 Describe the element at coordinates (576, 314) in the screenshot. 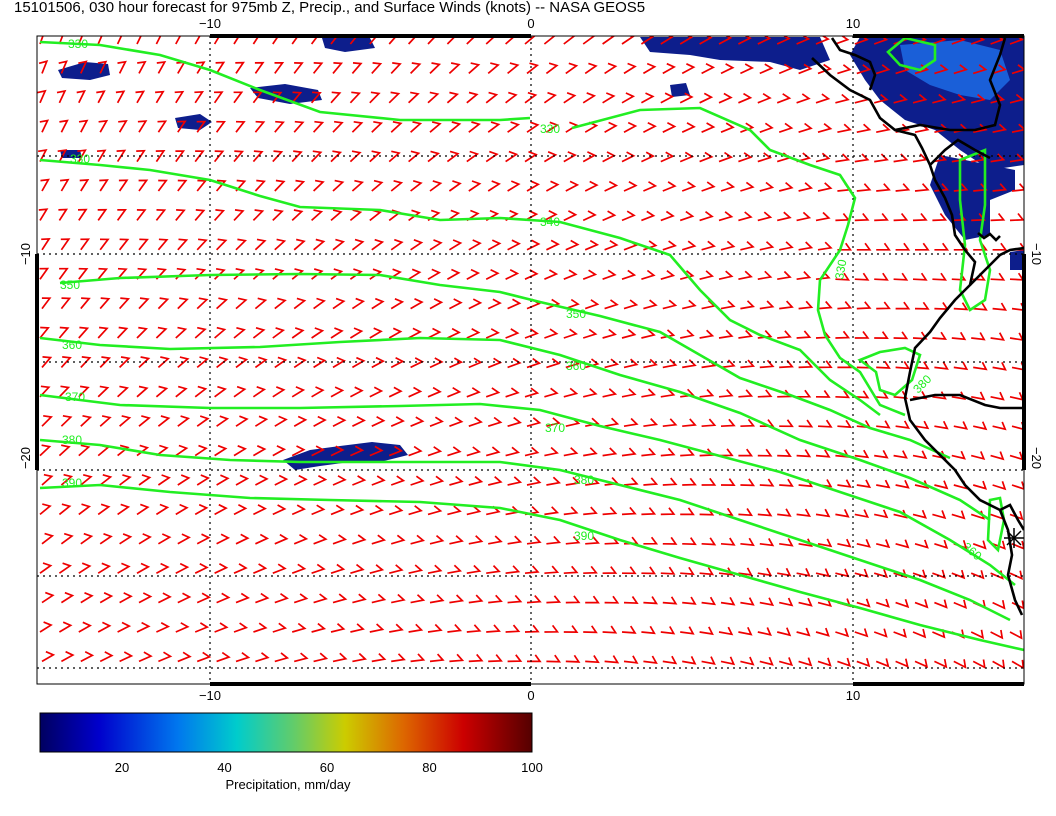

I see `contour-label: 350` at that location.